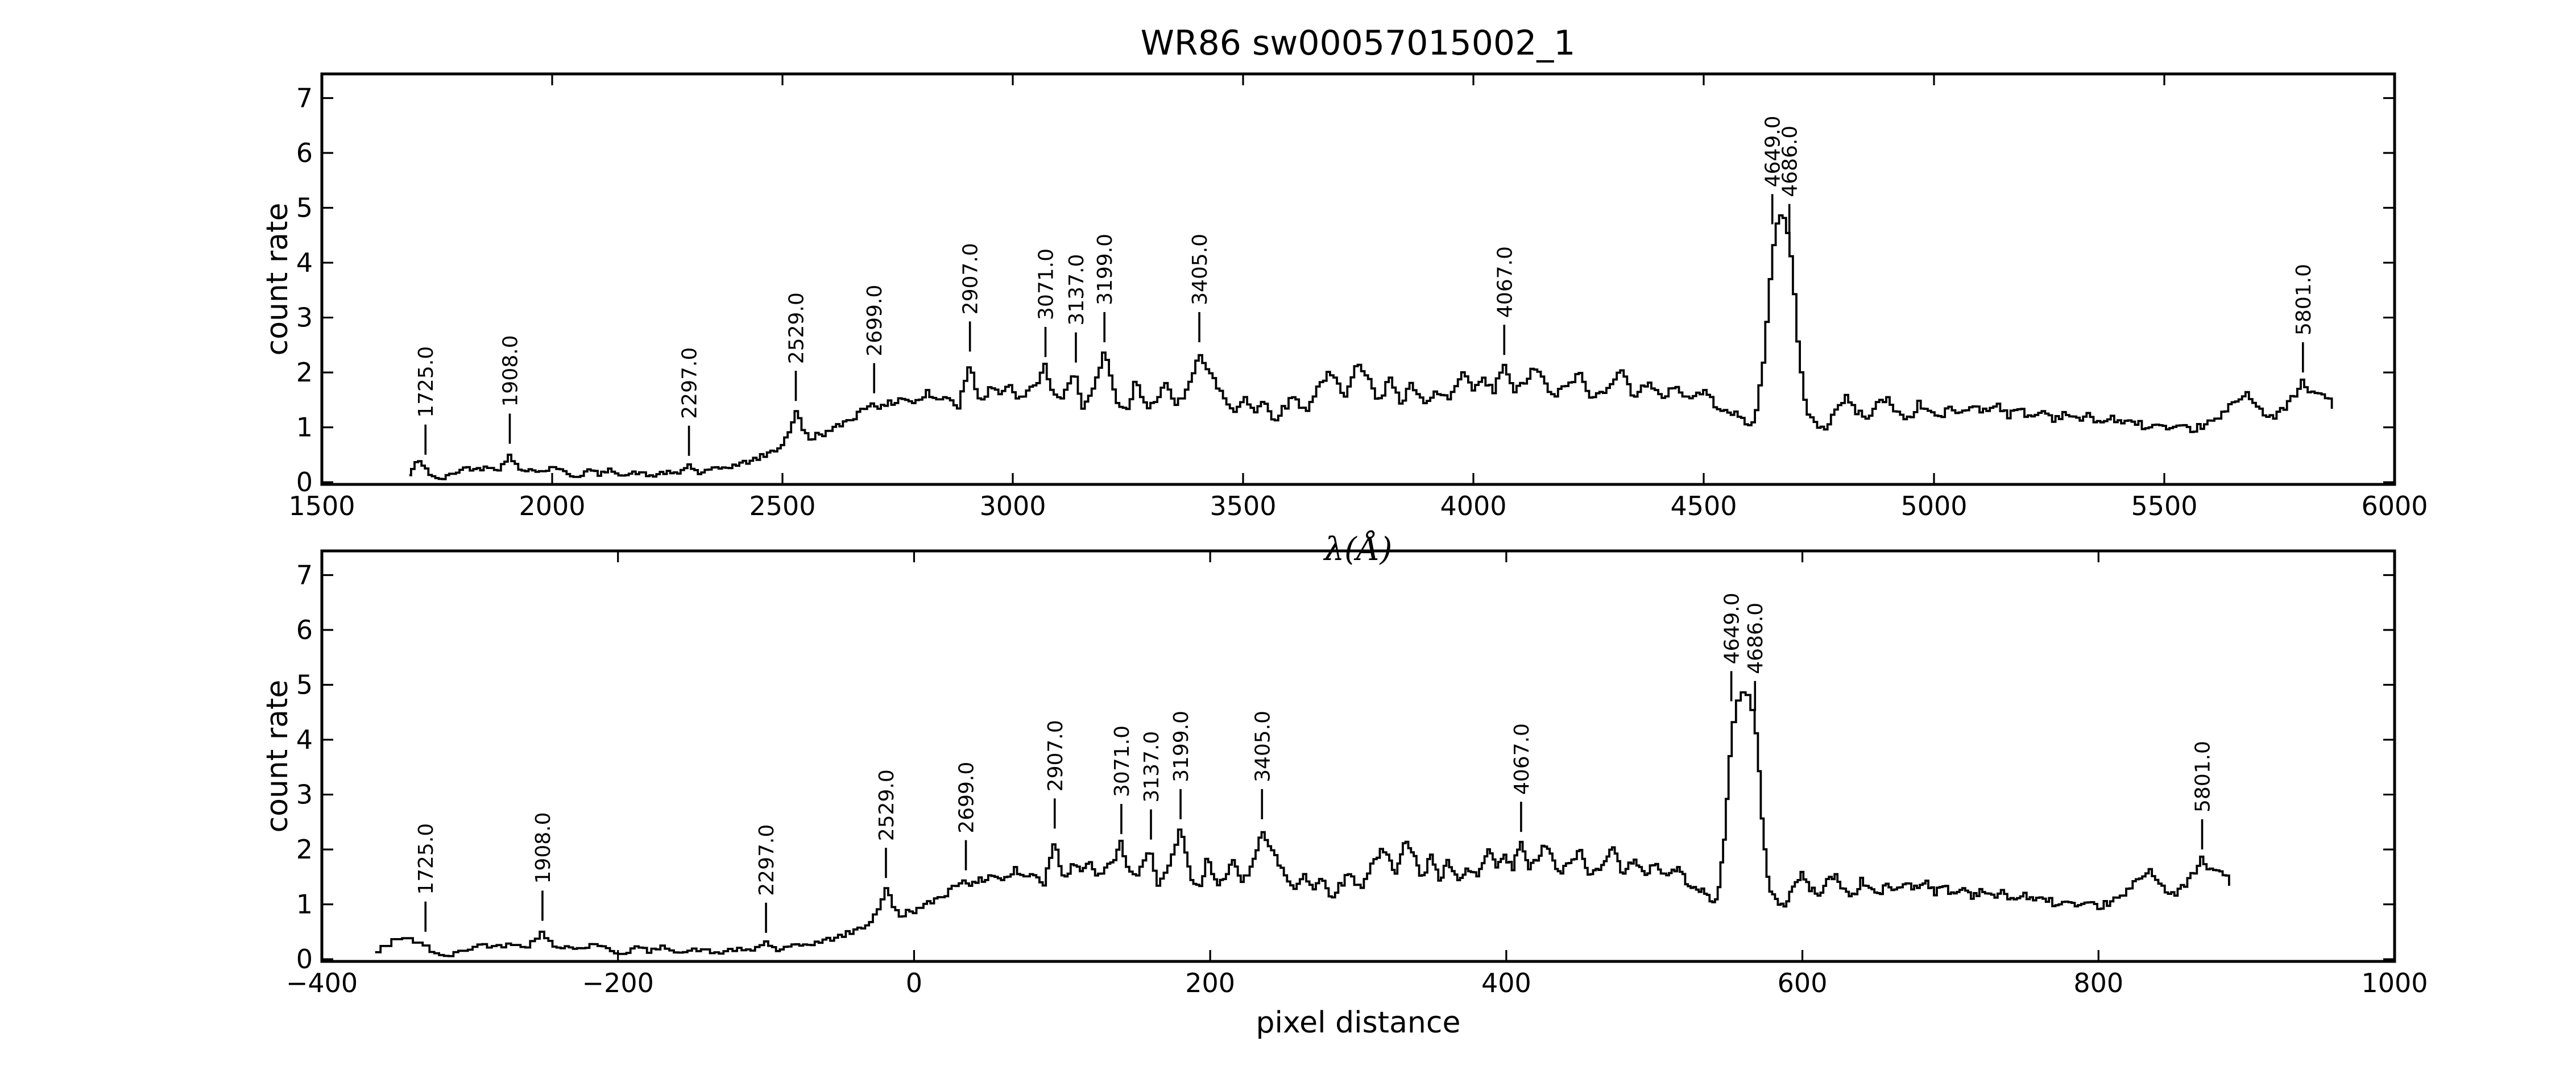  I want to click on x-tick-label: 1500, so click(321, 506).